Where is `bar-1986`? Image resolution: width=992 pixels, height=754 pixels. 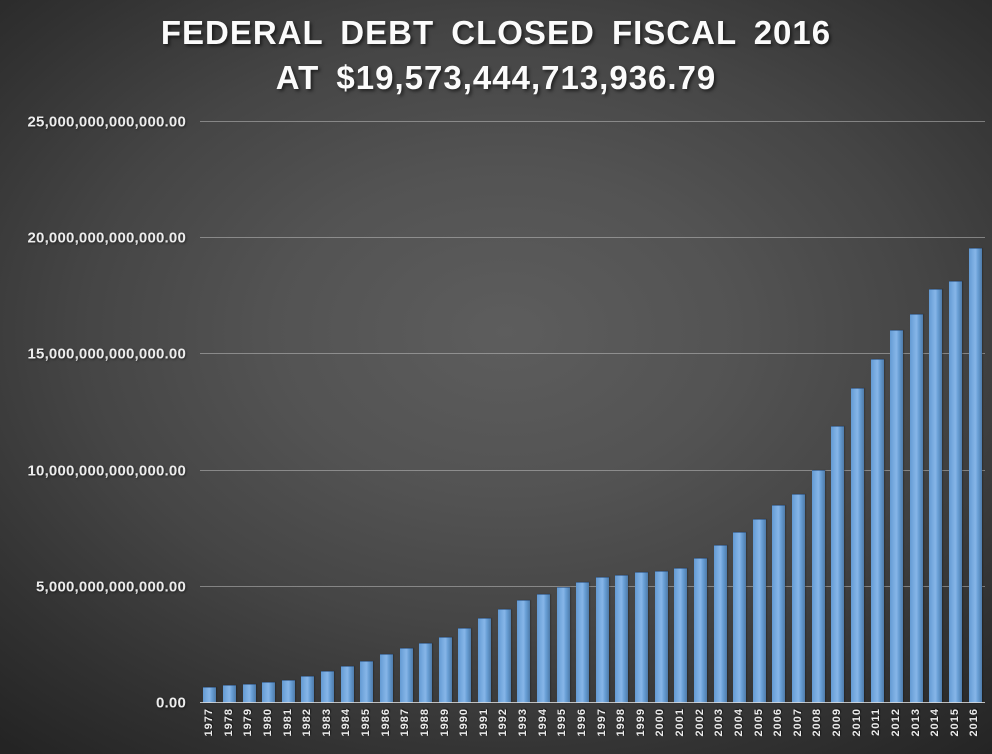
bar-1986 is located at coordinates (386, 678).